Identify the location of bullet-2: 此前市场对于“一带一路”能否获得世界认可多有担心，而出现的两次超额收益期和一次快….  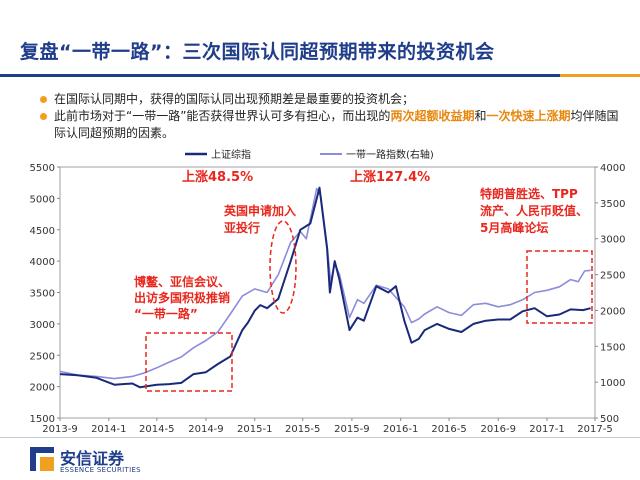
(330, 125).